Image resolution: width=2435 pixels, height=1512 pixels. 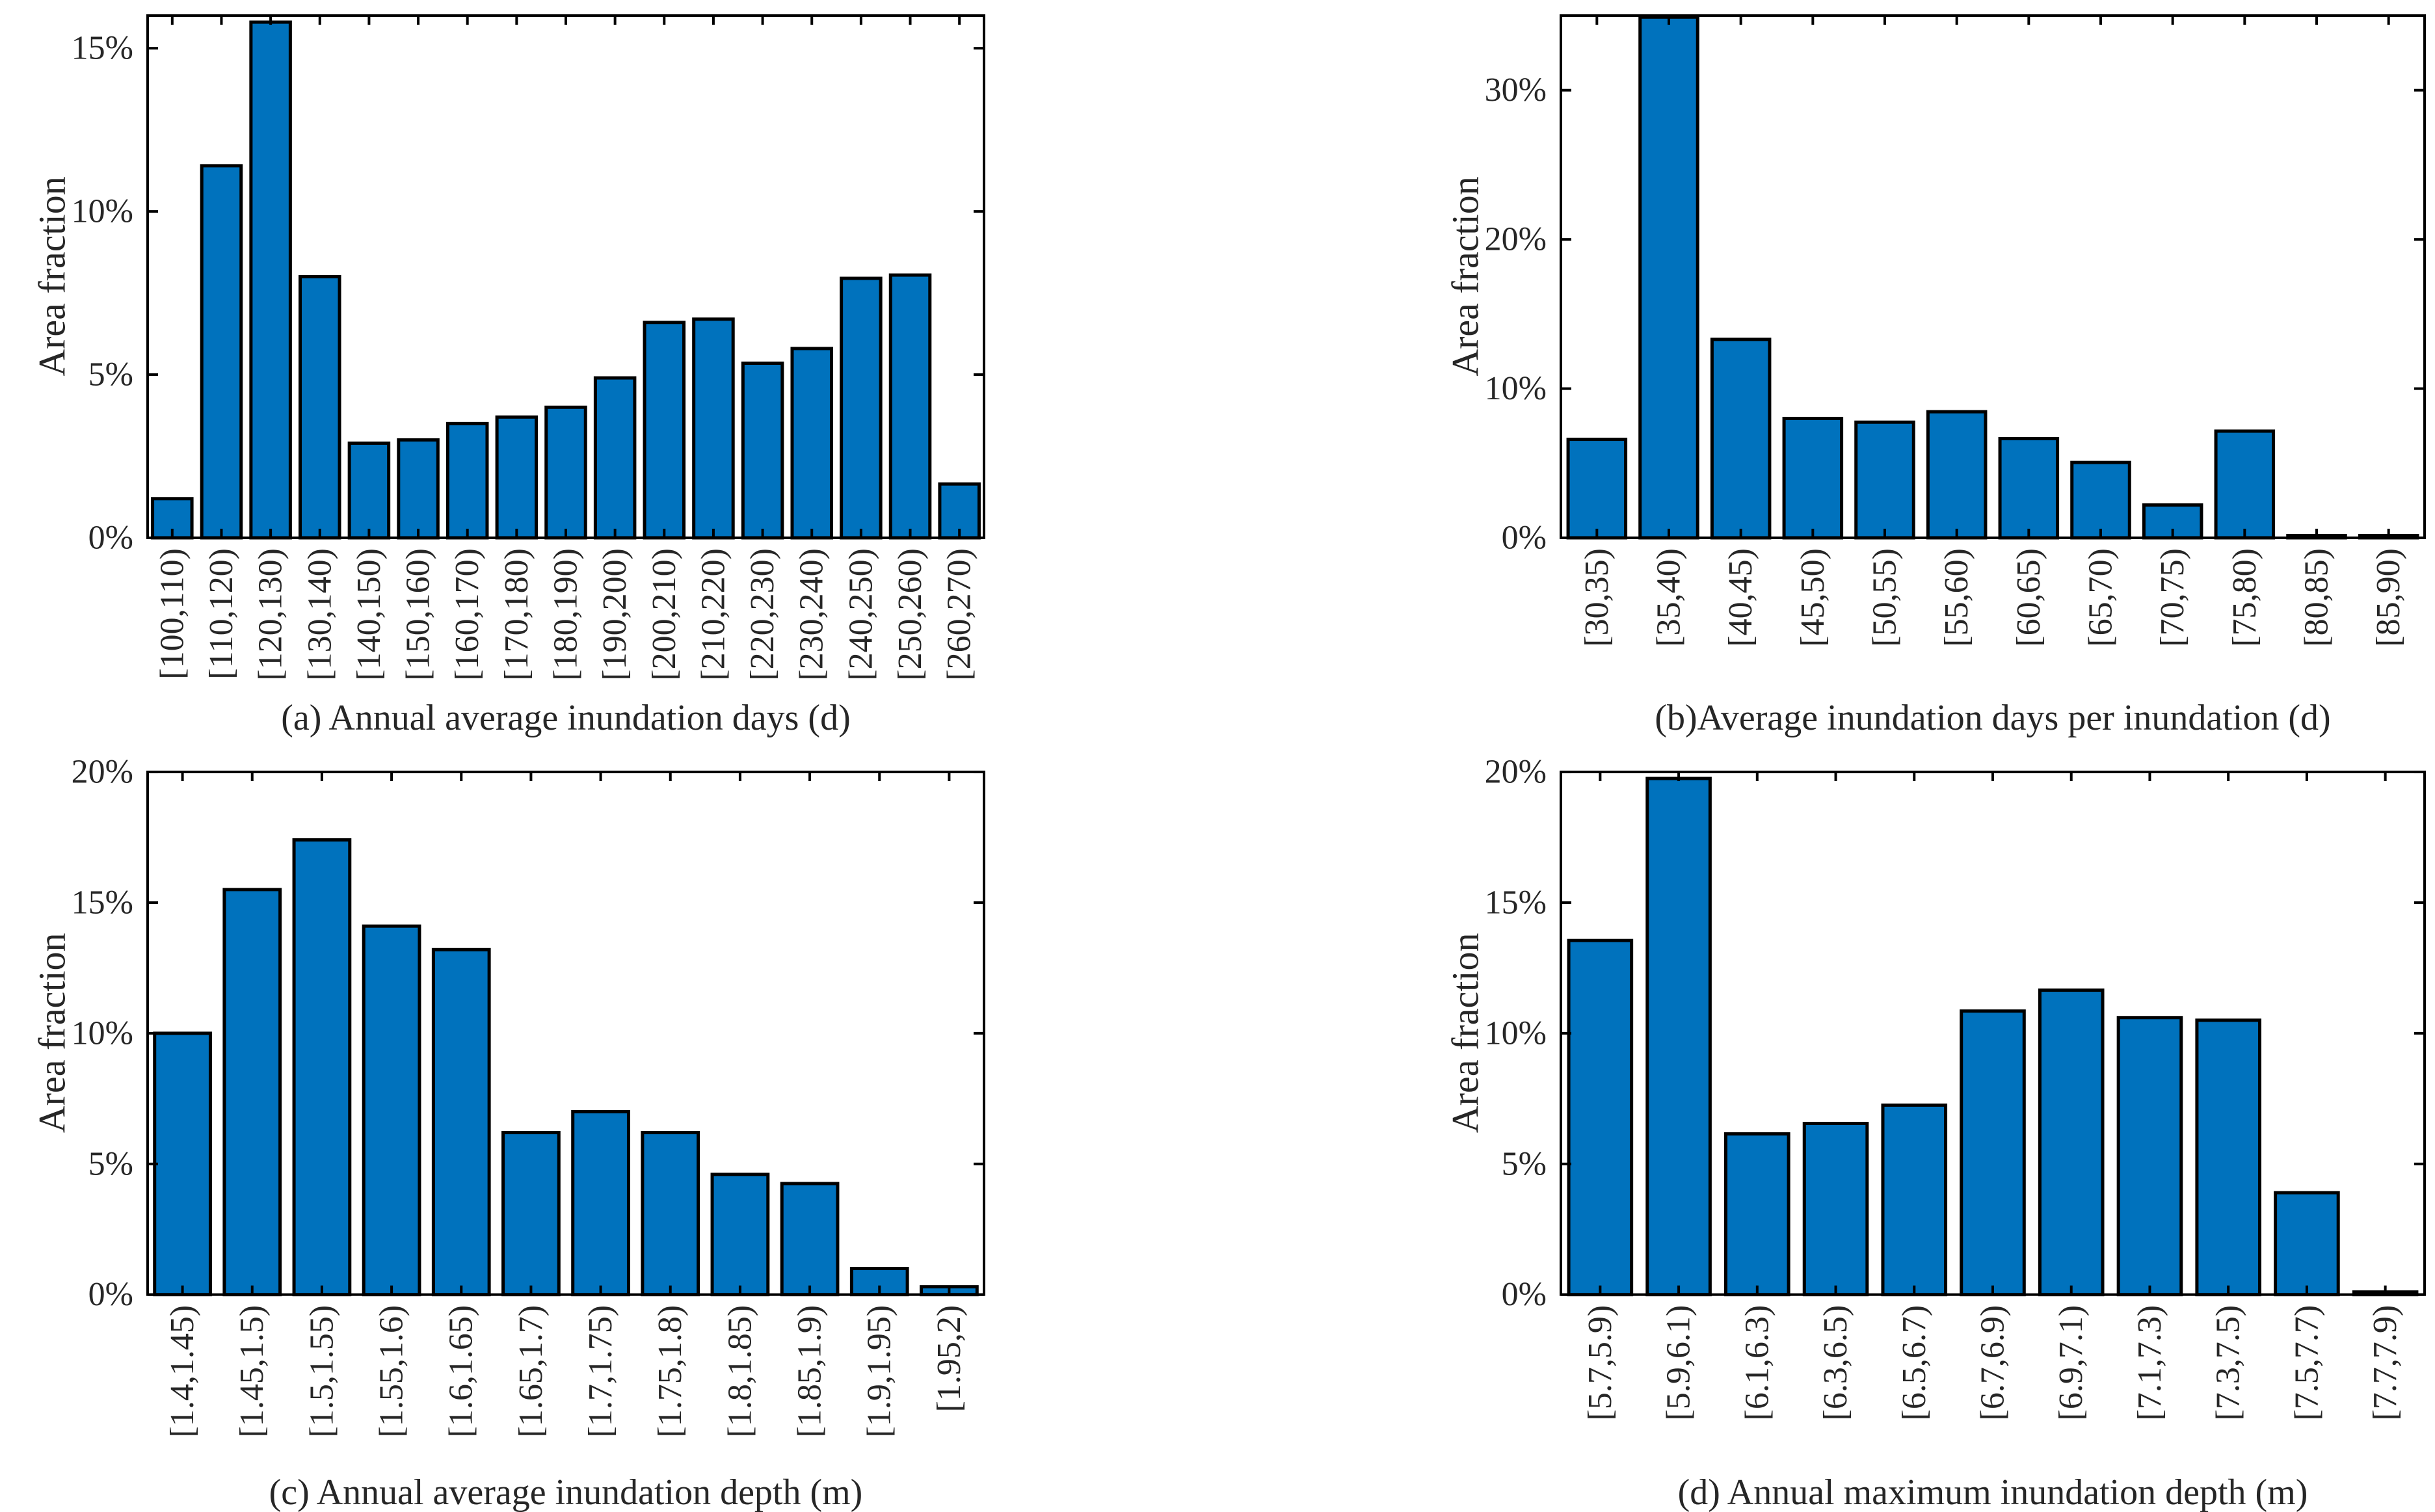 What do you see at coordinates (182, 1371) in the screenshot?
I see `x-tick-label: [1.4,1.45)` at bounding box center [182, 1371].